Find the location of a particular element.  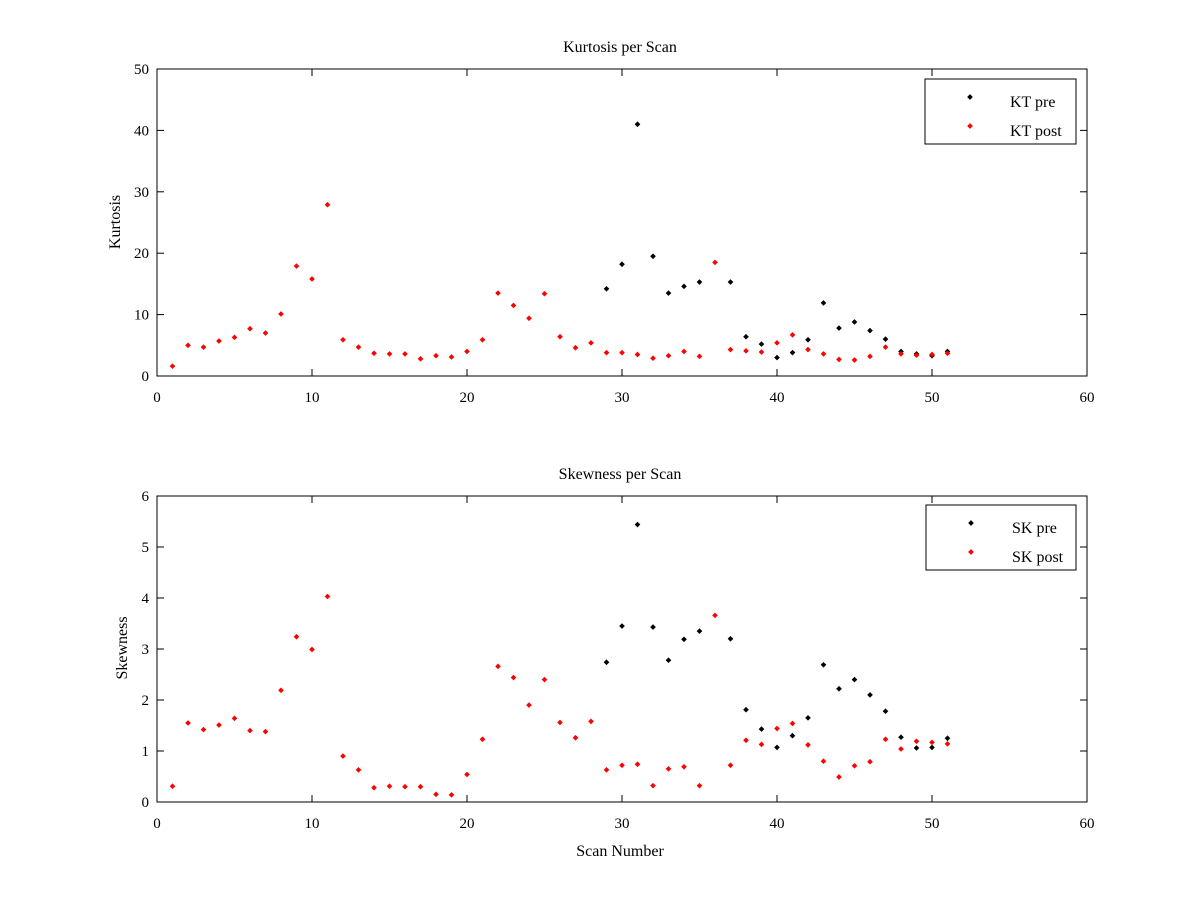

kurtosis-y-axis-label: Kurtosis is located at coordinates (115, 222).